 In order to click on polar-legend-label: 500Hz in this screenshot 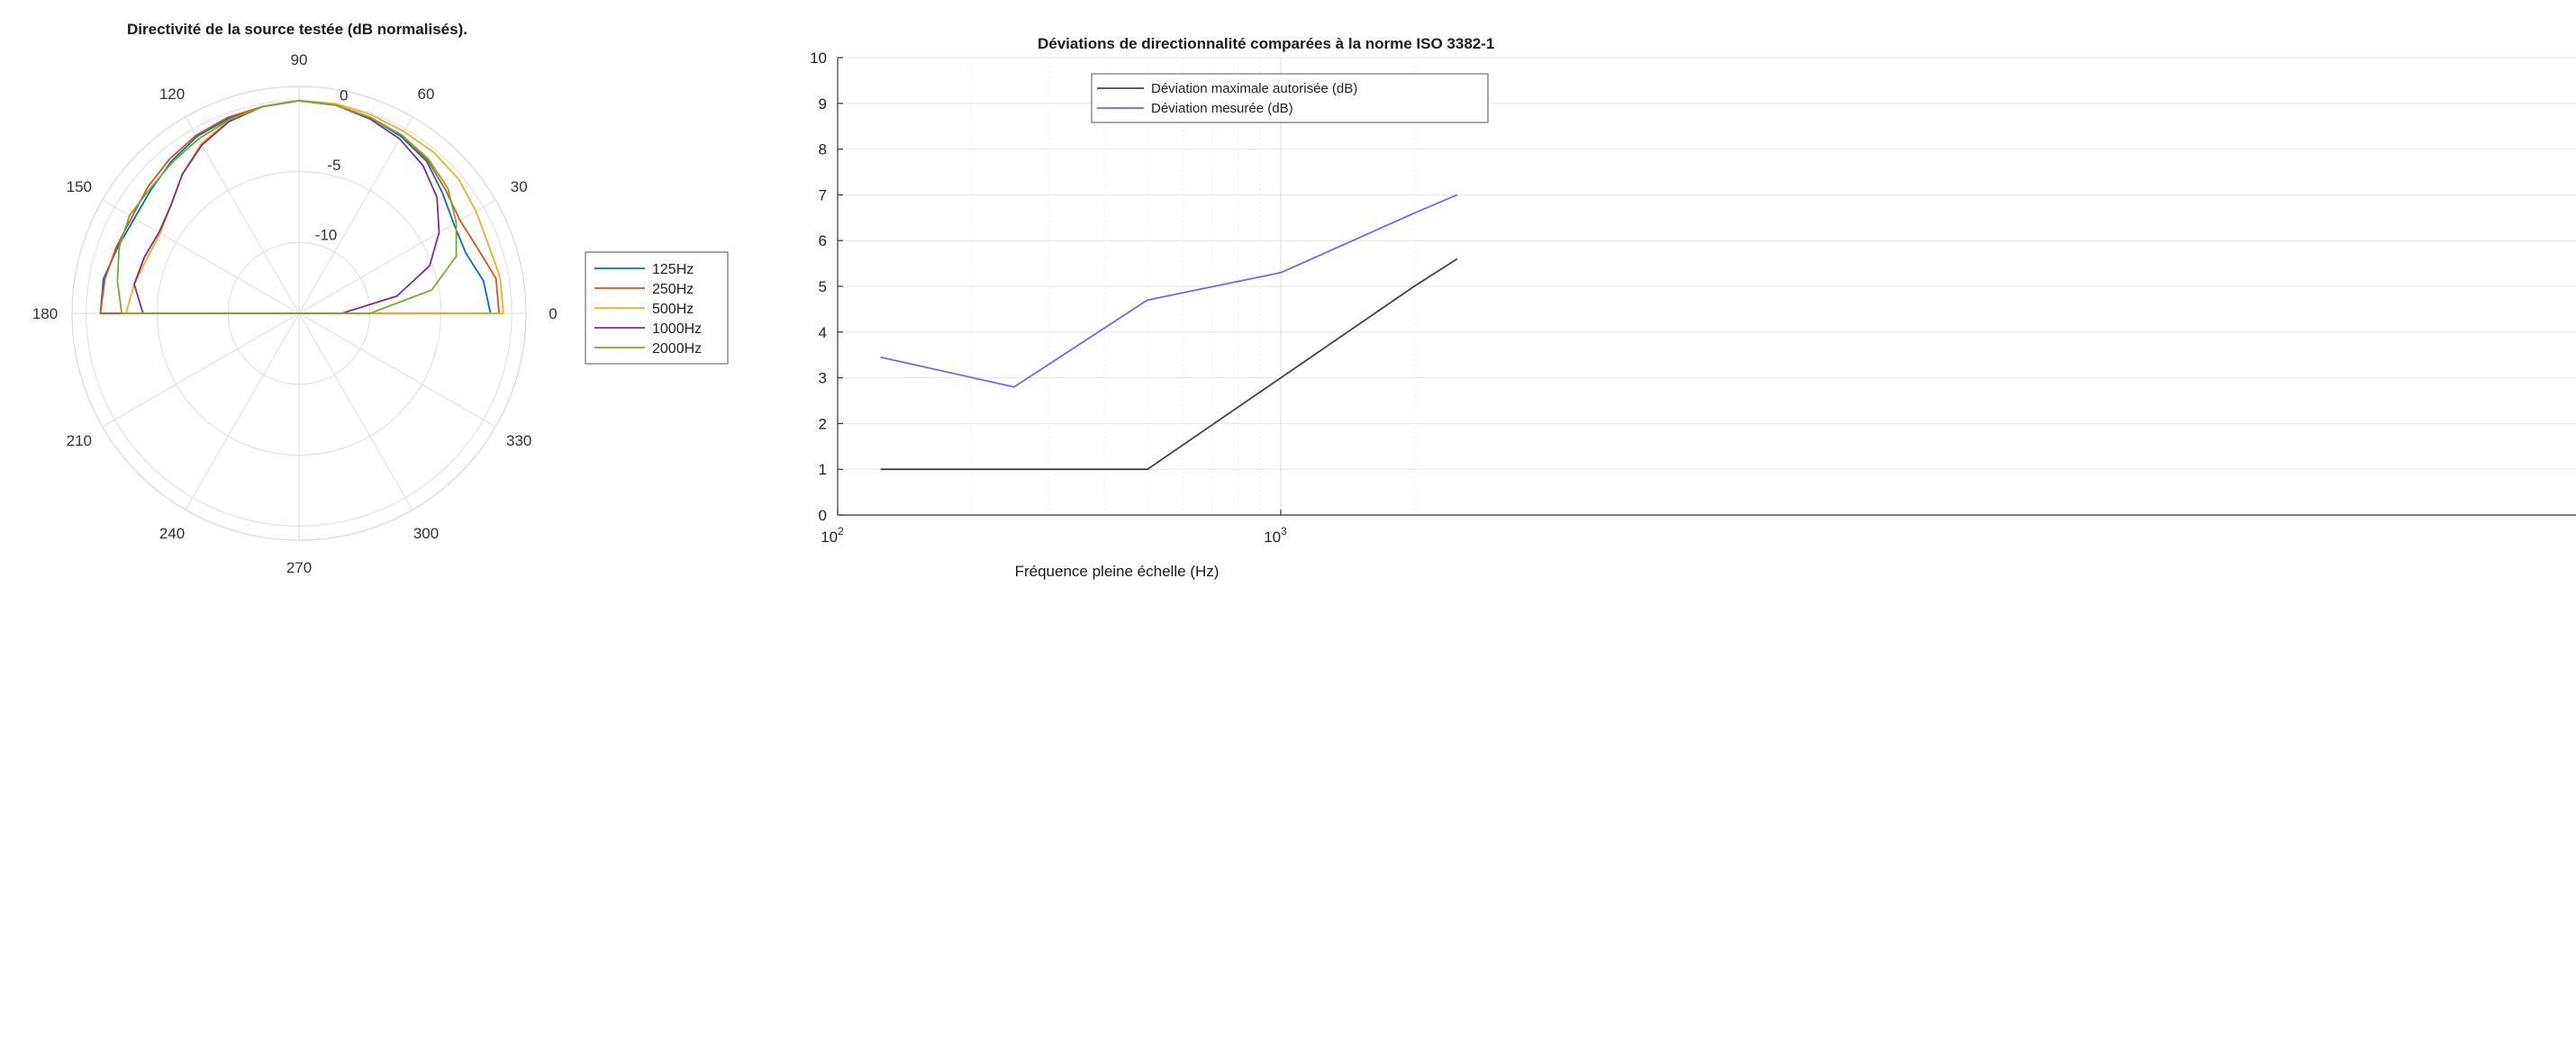, I will do `click(673, 309)`.